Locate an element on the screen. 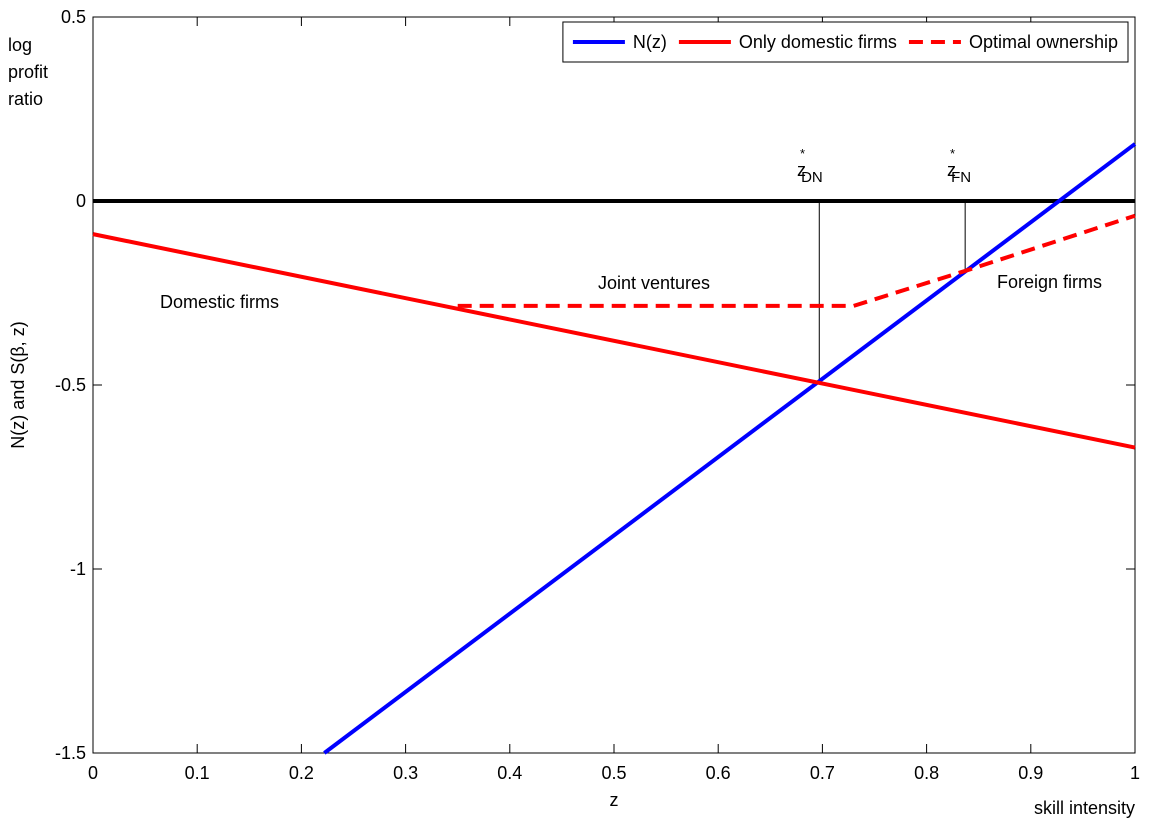 Image resolution: width=1170 pixels, height=828 pixels. x-axis-label: z is located at coordinates (614, 800).